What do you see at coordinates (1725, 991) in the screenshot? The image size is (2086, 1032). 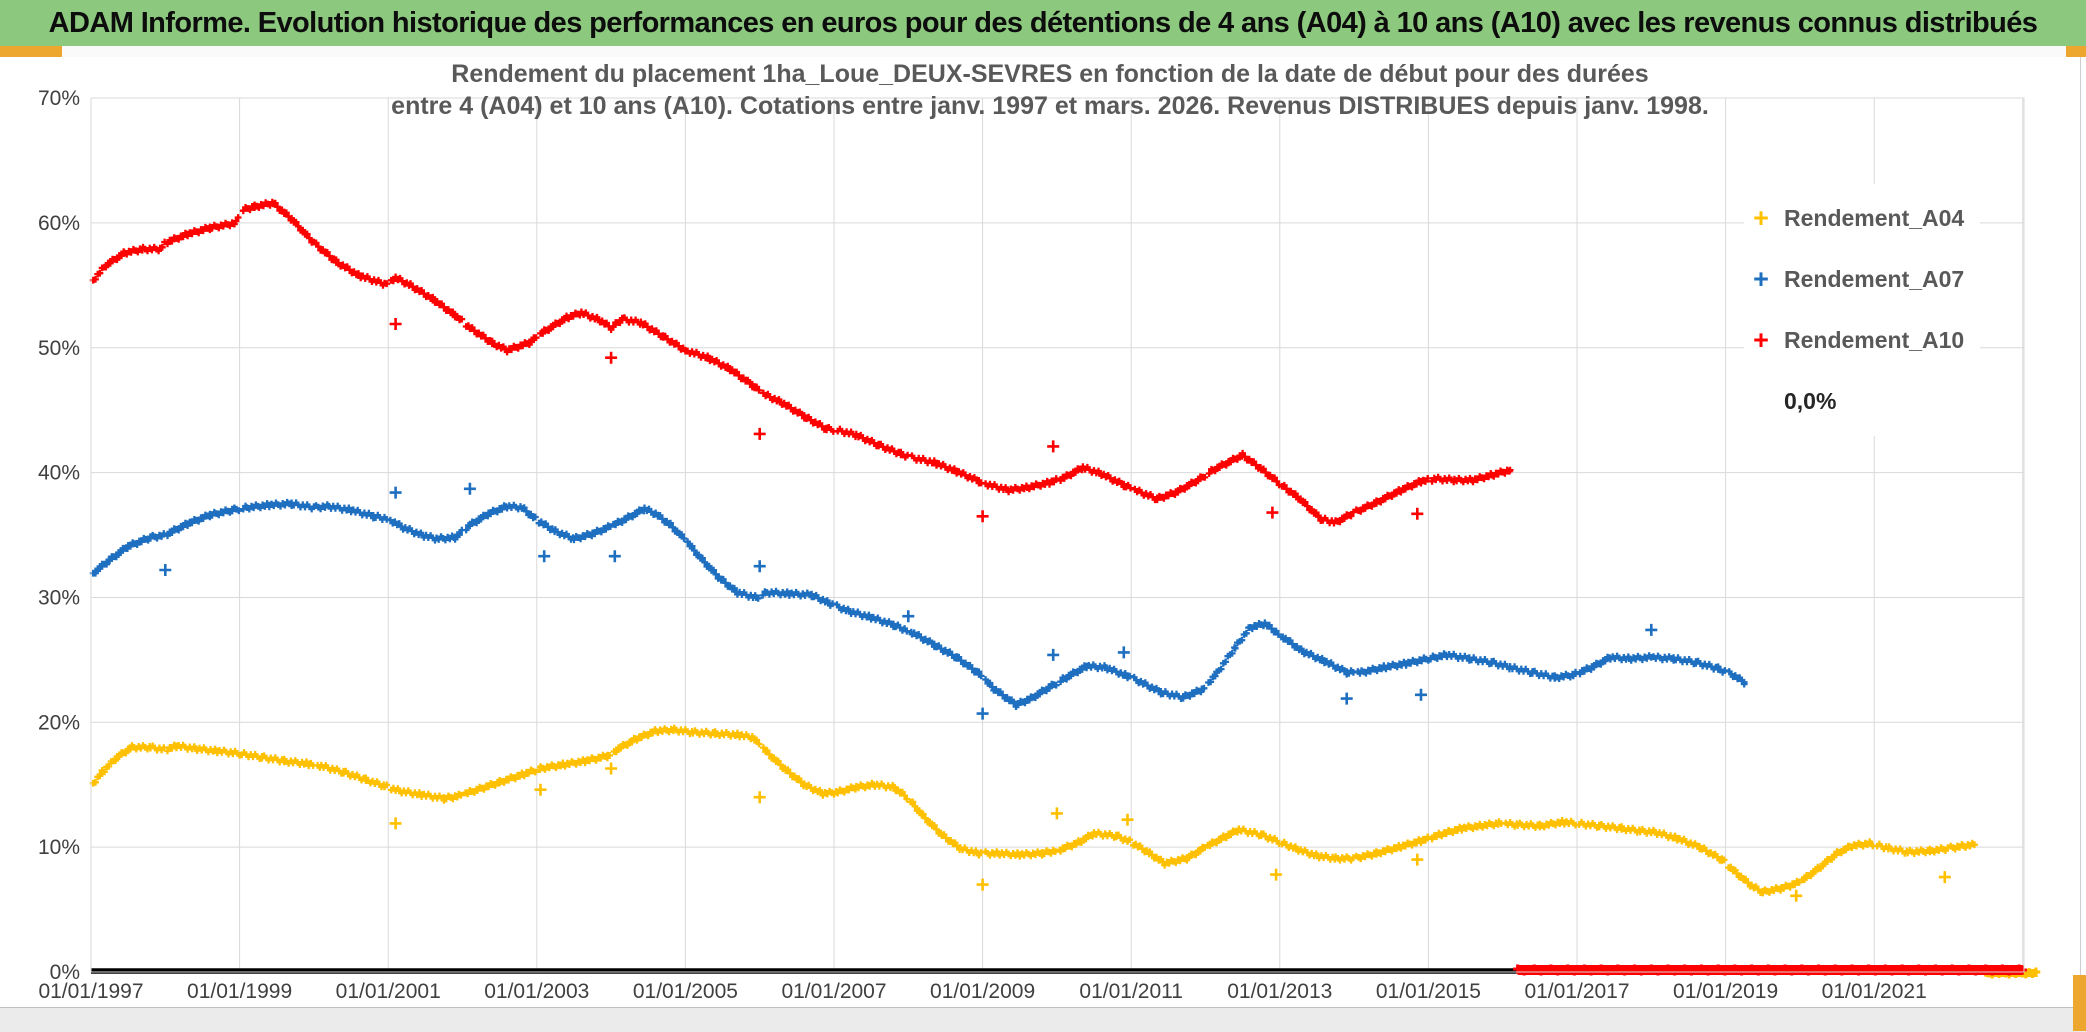 I see `x-tick-label-2019: 01/01/2019` at bounding box center [1725, 991].